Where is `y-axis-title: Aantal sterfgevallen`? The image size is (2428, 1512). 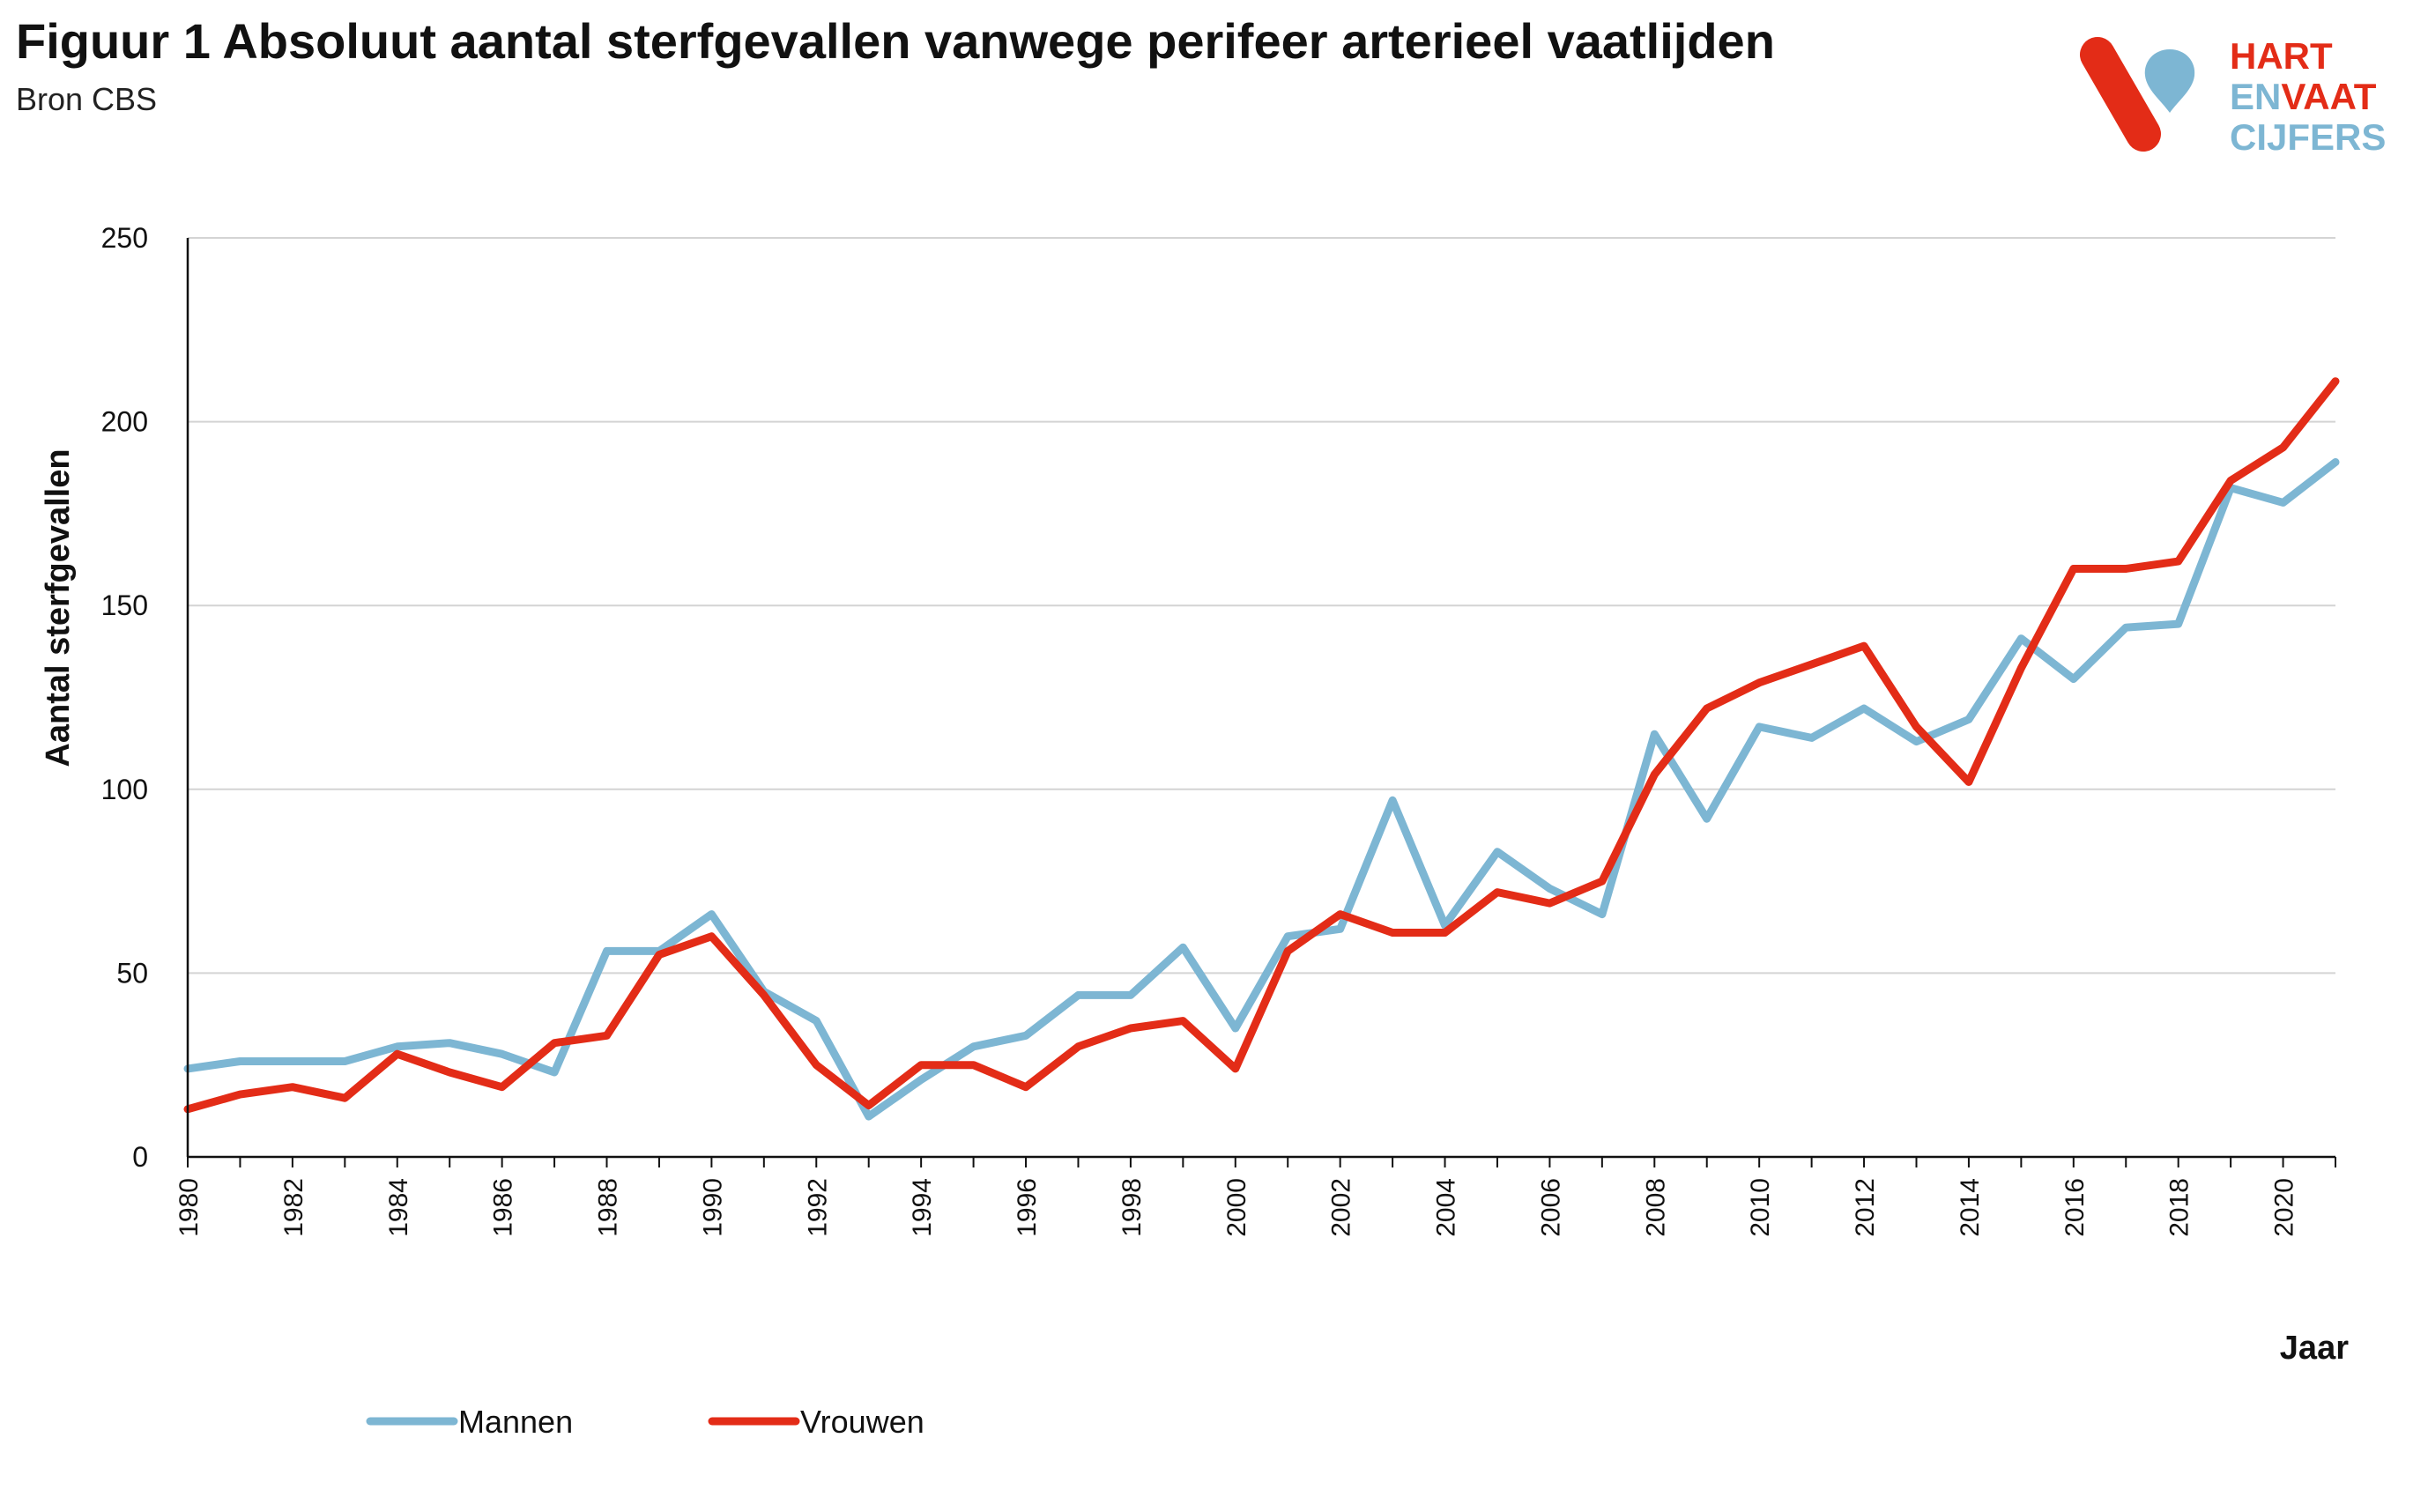 y-axis-title: Aantal sterfgevallen is located at coordinates (58, 607).